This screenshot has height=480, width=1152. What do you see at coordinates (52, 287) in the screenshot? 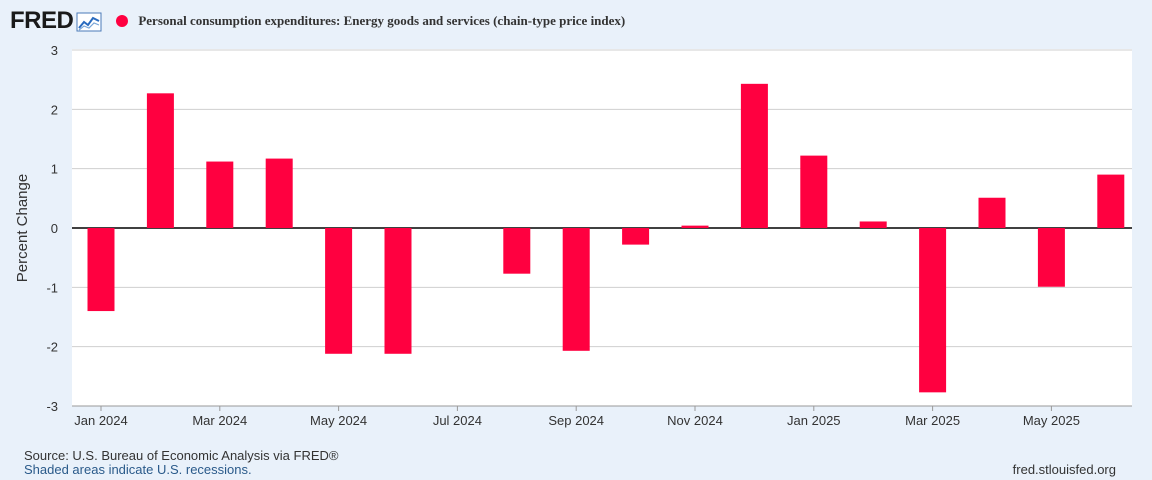
I see `y-tick-label: -1` at bounding box center [52, 287].